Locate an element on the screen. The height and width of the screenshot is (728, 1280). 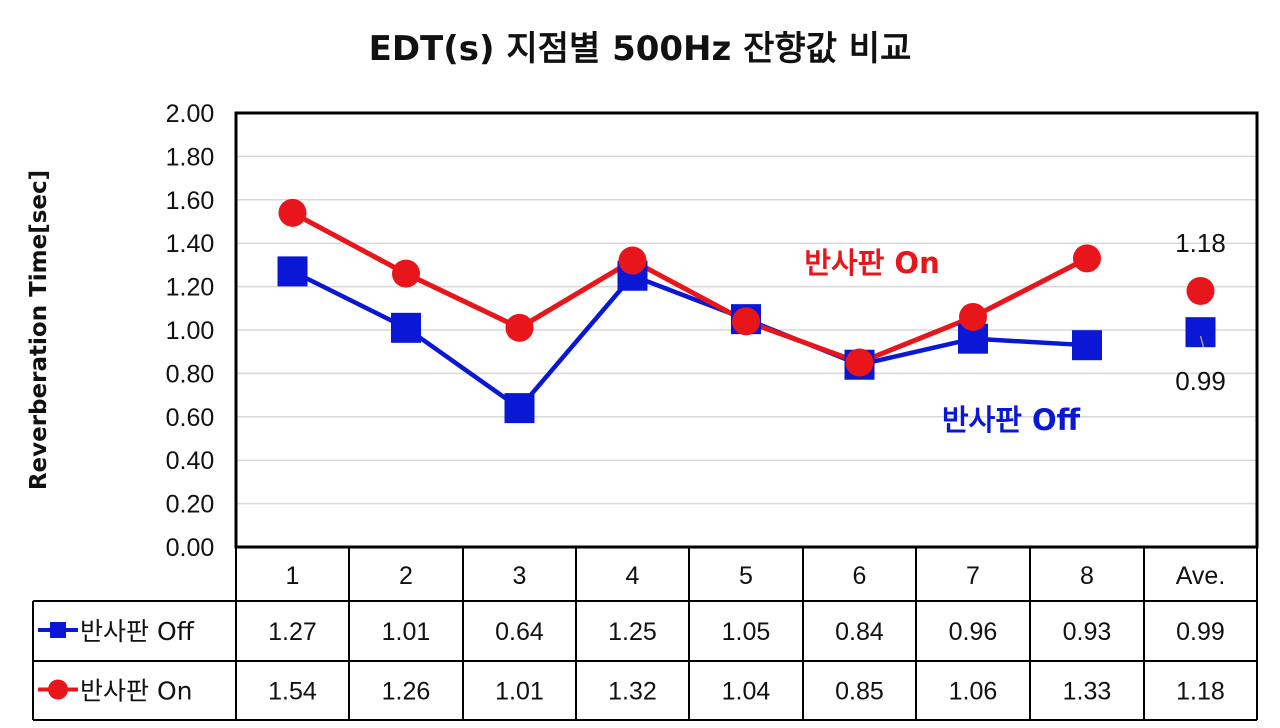
legend-key-square is located at coordinates (58, 630).